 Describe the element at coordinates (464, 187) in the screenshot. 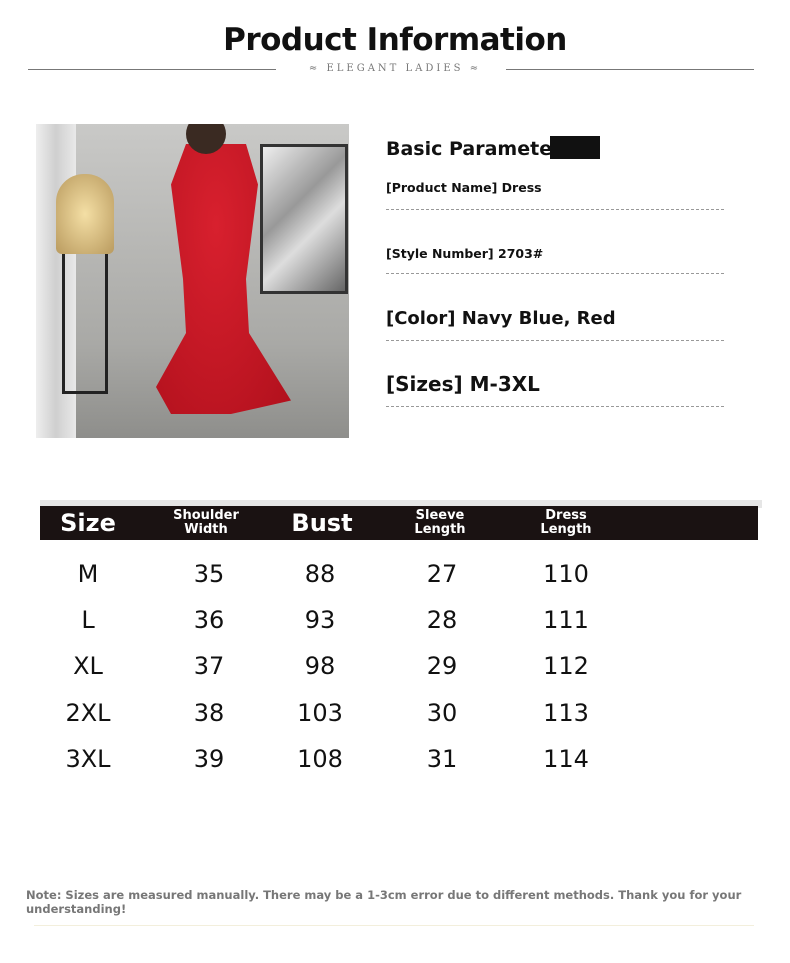

I see `param-product-name: [Product Name] Dress` at that location.